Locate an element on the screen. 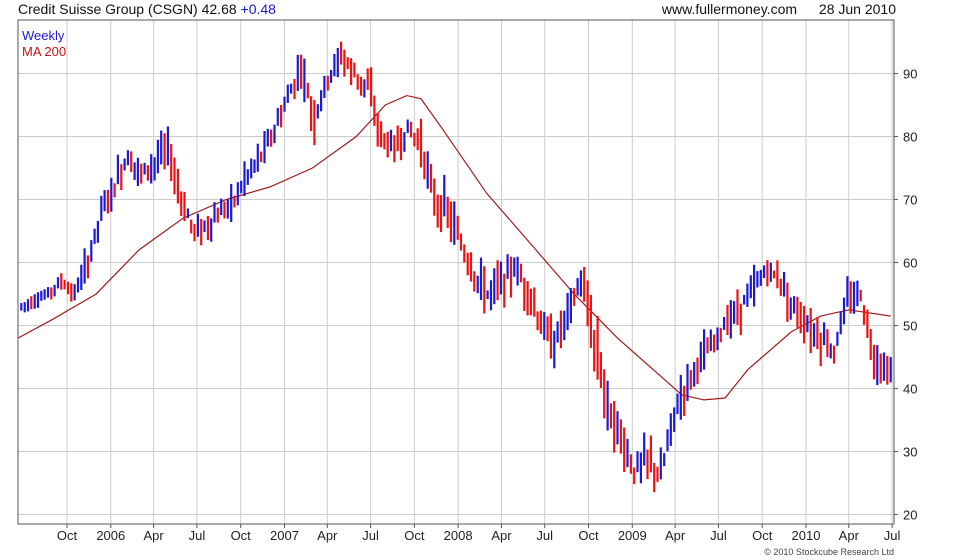 The width and height of the screenshot is (980, 560). y-tick-label: 50 is located at coordinates (910, 326).